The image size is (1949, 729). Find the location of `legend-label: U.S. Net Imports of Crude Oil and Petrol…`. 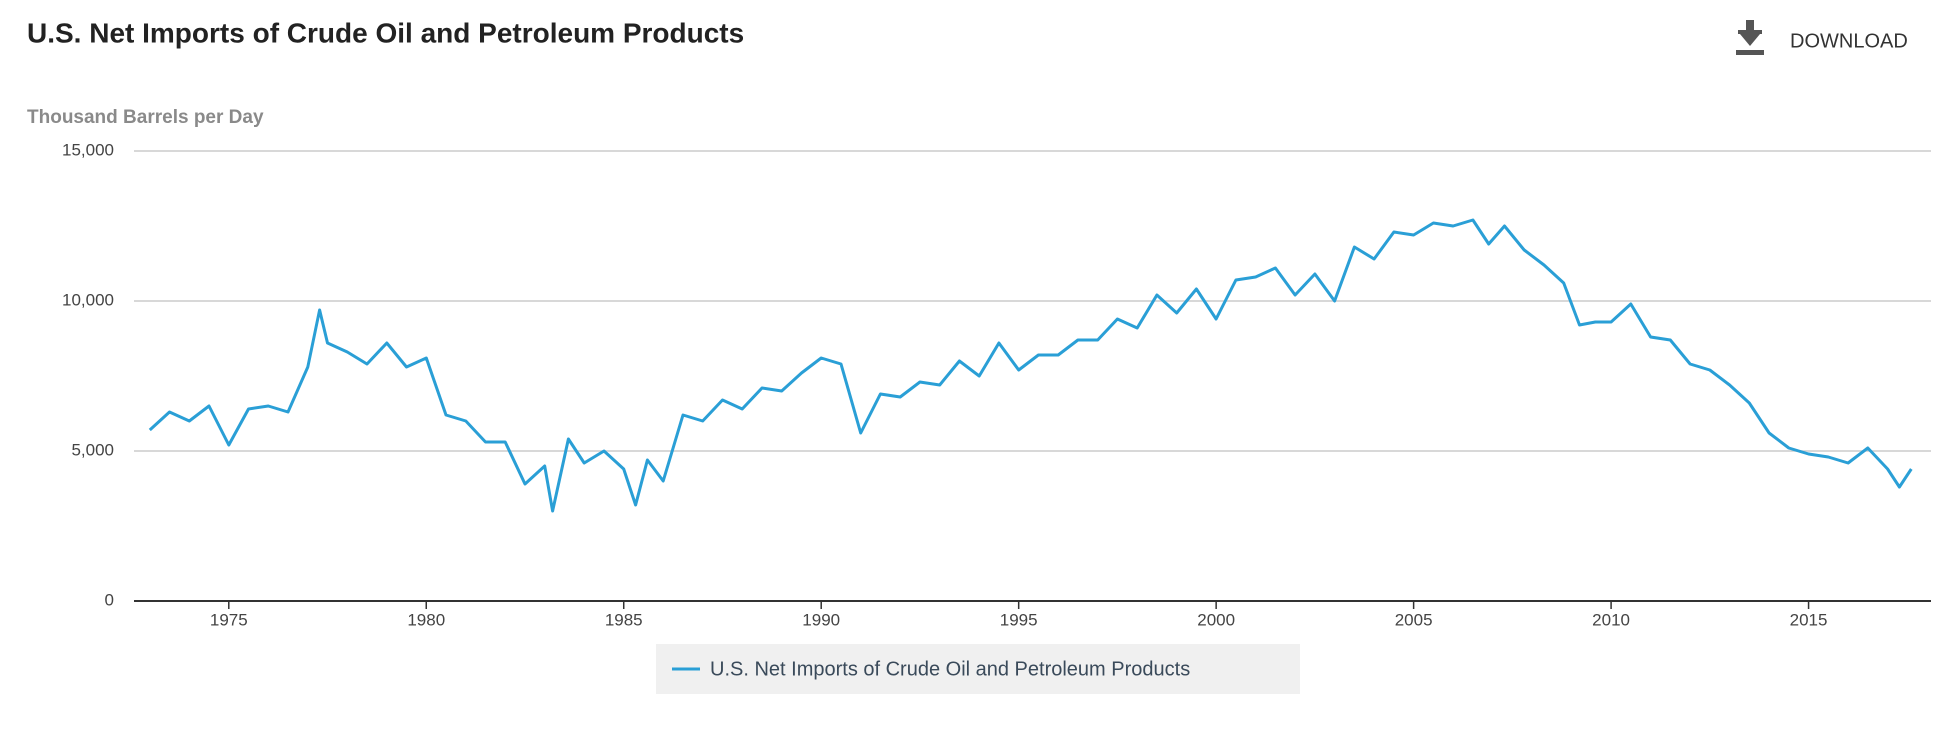

legend-label: U.S. Net Imports of Crude Oil and Petrol… is located at coordinates (950, 669).